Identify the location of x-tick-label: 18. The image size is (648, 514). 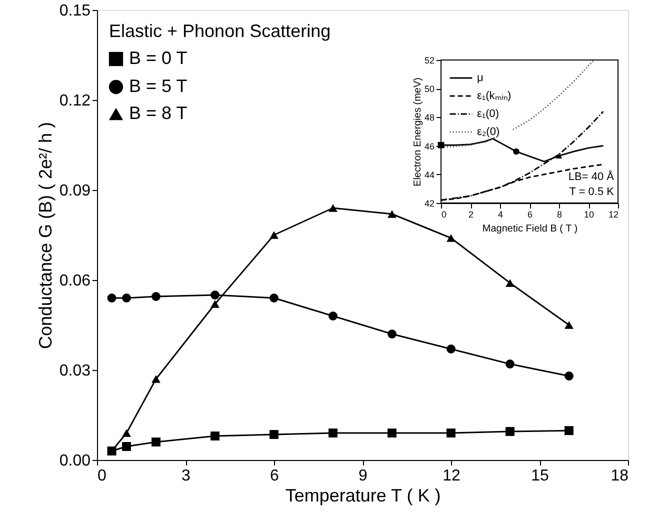
(619, 476).